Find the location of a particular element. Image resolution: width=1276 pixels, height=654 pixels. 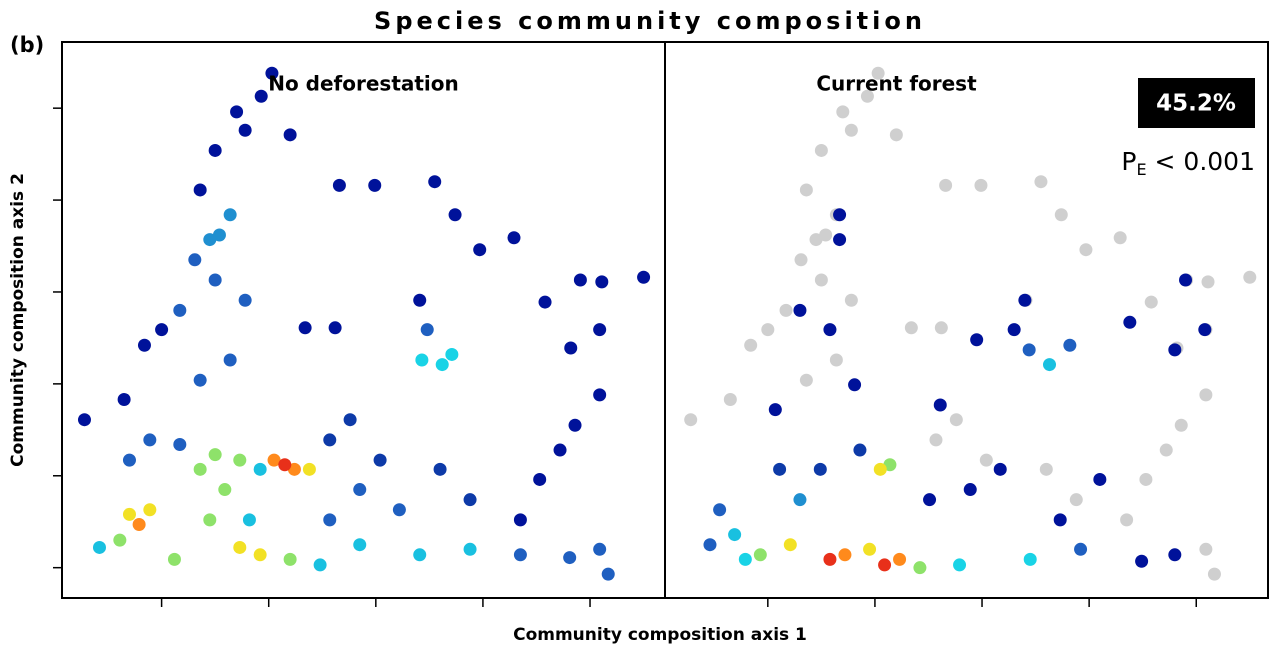

p-subscript: E is located at coordinates (1141, 169).